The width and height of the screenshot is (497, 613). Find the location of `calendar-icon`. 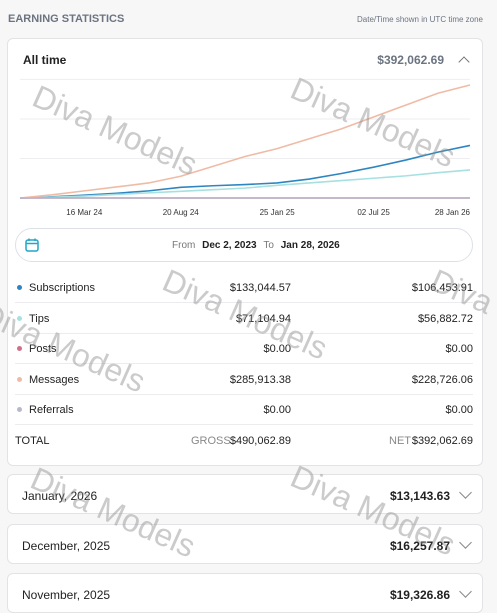

calendar-icon is located at coordinates (32, 245).